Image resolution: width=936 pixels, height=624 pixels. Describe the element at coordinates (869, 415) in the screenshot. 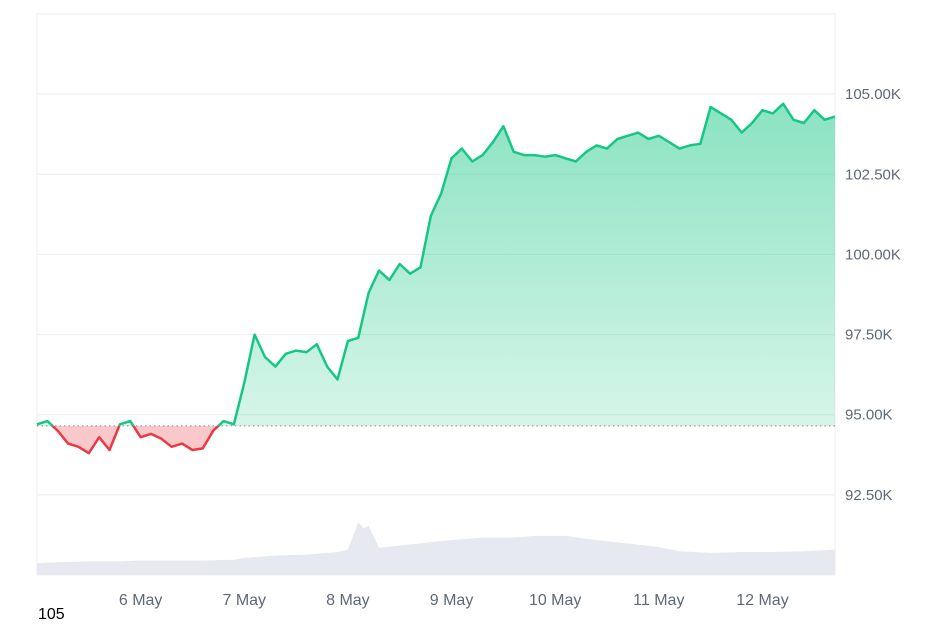

I see `y-tick-label: 95.00K` at that location.